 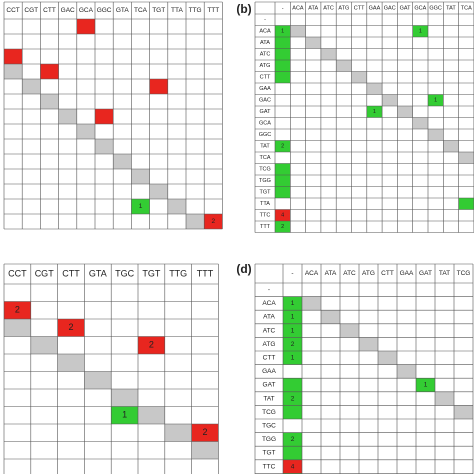 What do you see at coordinates (269, 385) in the screenshot?
I see `row-header: GAT` at bounding box center [269, 385].